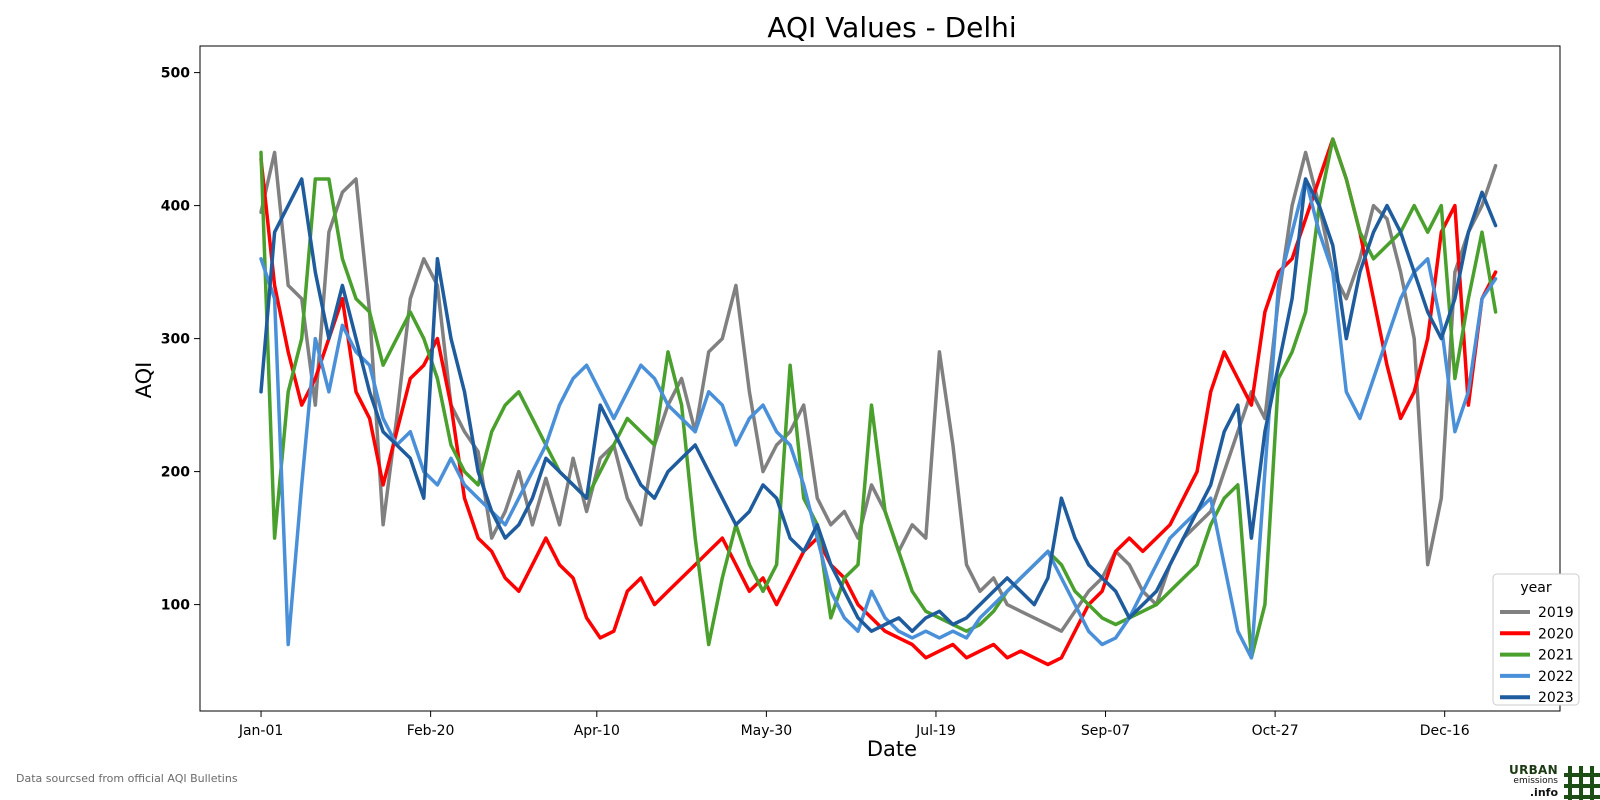 Image resolution: width=1600 pixels, height=800 pixels. I want to click on legend-box, so click(1536, 639).